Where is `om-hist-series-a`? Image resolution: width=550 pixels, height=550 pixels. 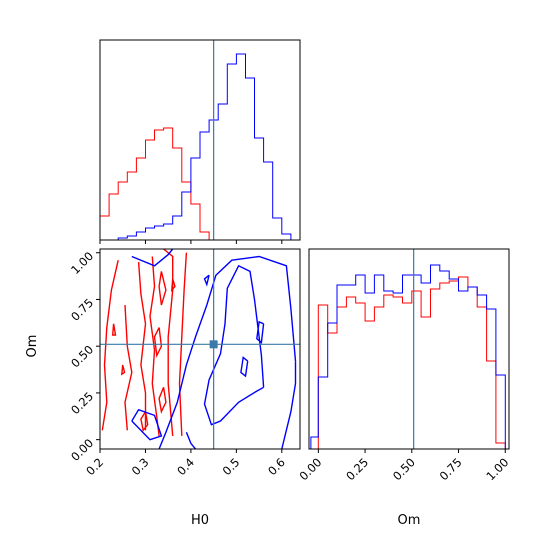
om-hist-series-a is located at coordinates (408, 356).